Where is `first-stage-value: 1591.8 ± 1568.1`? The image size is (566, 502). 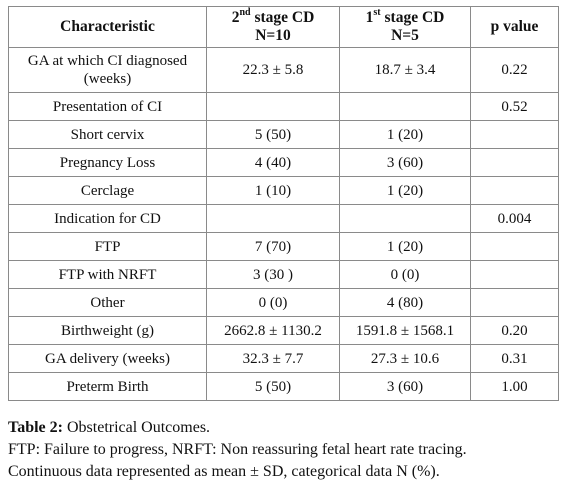
first-stage-value: 1591.8 ± 1568.1 is located at coordinates (405, 330).